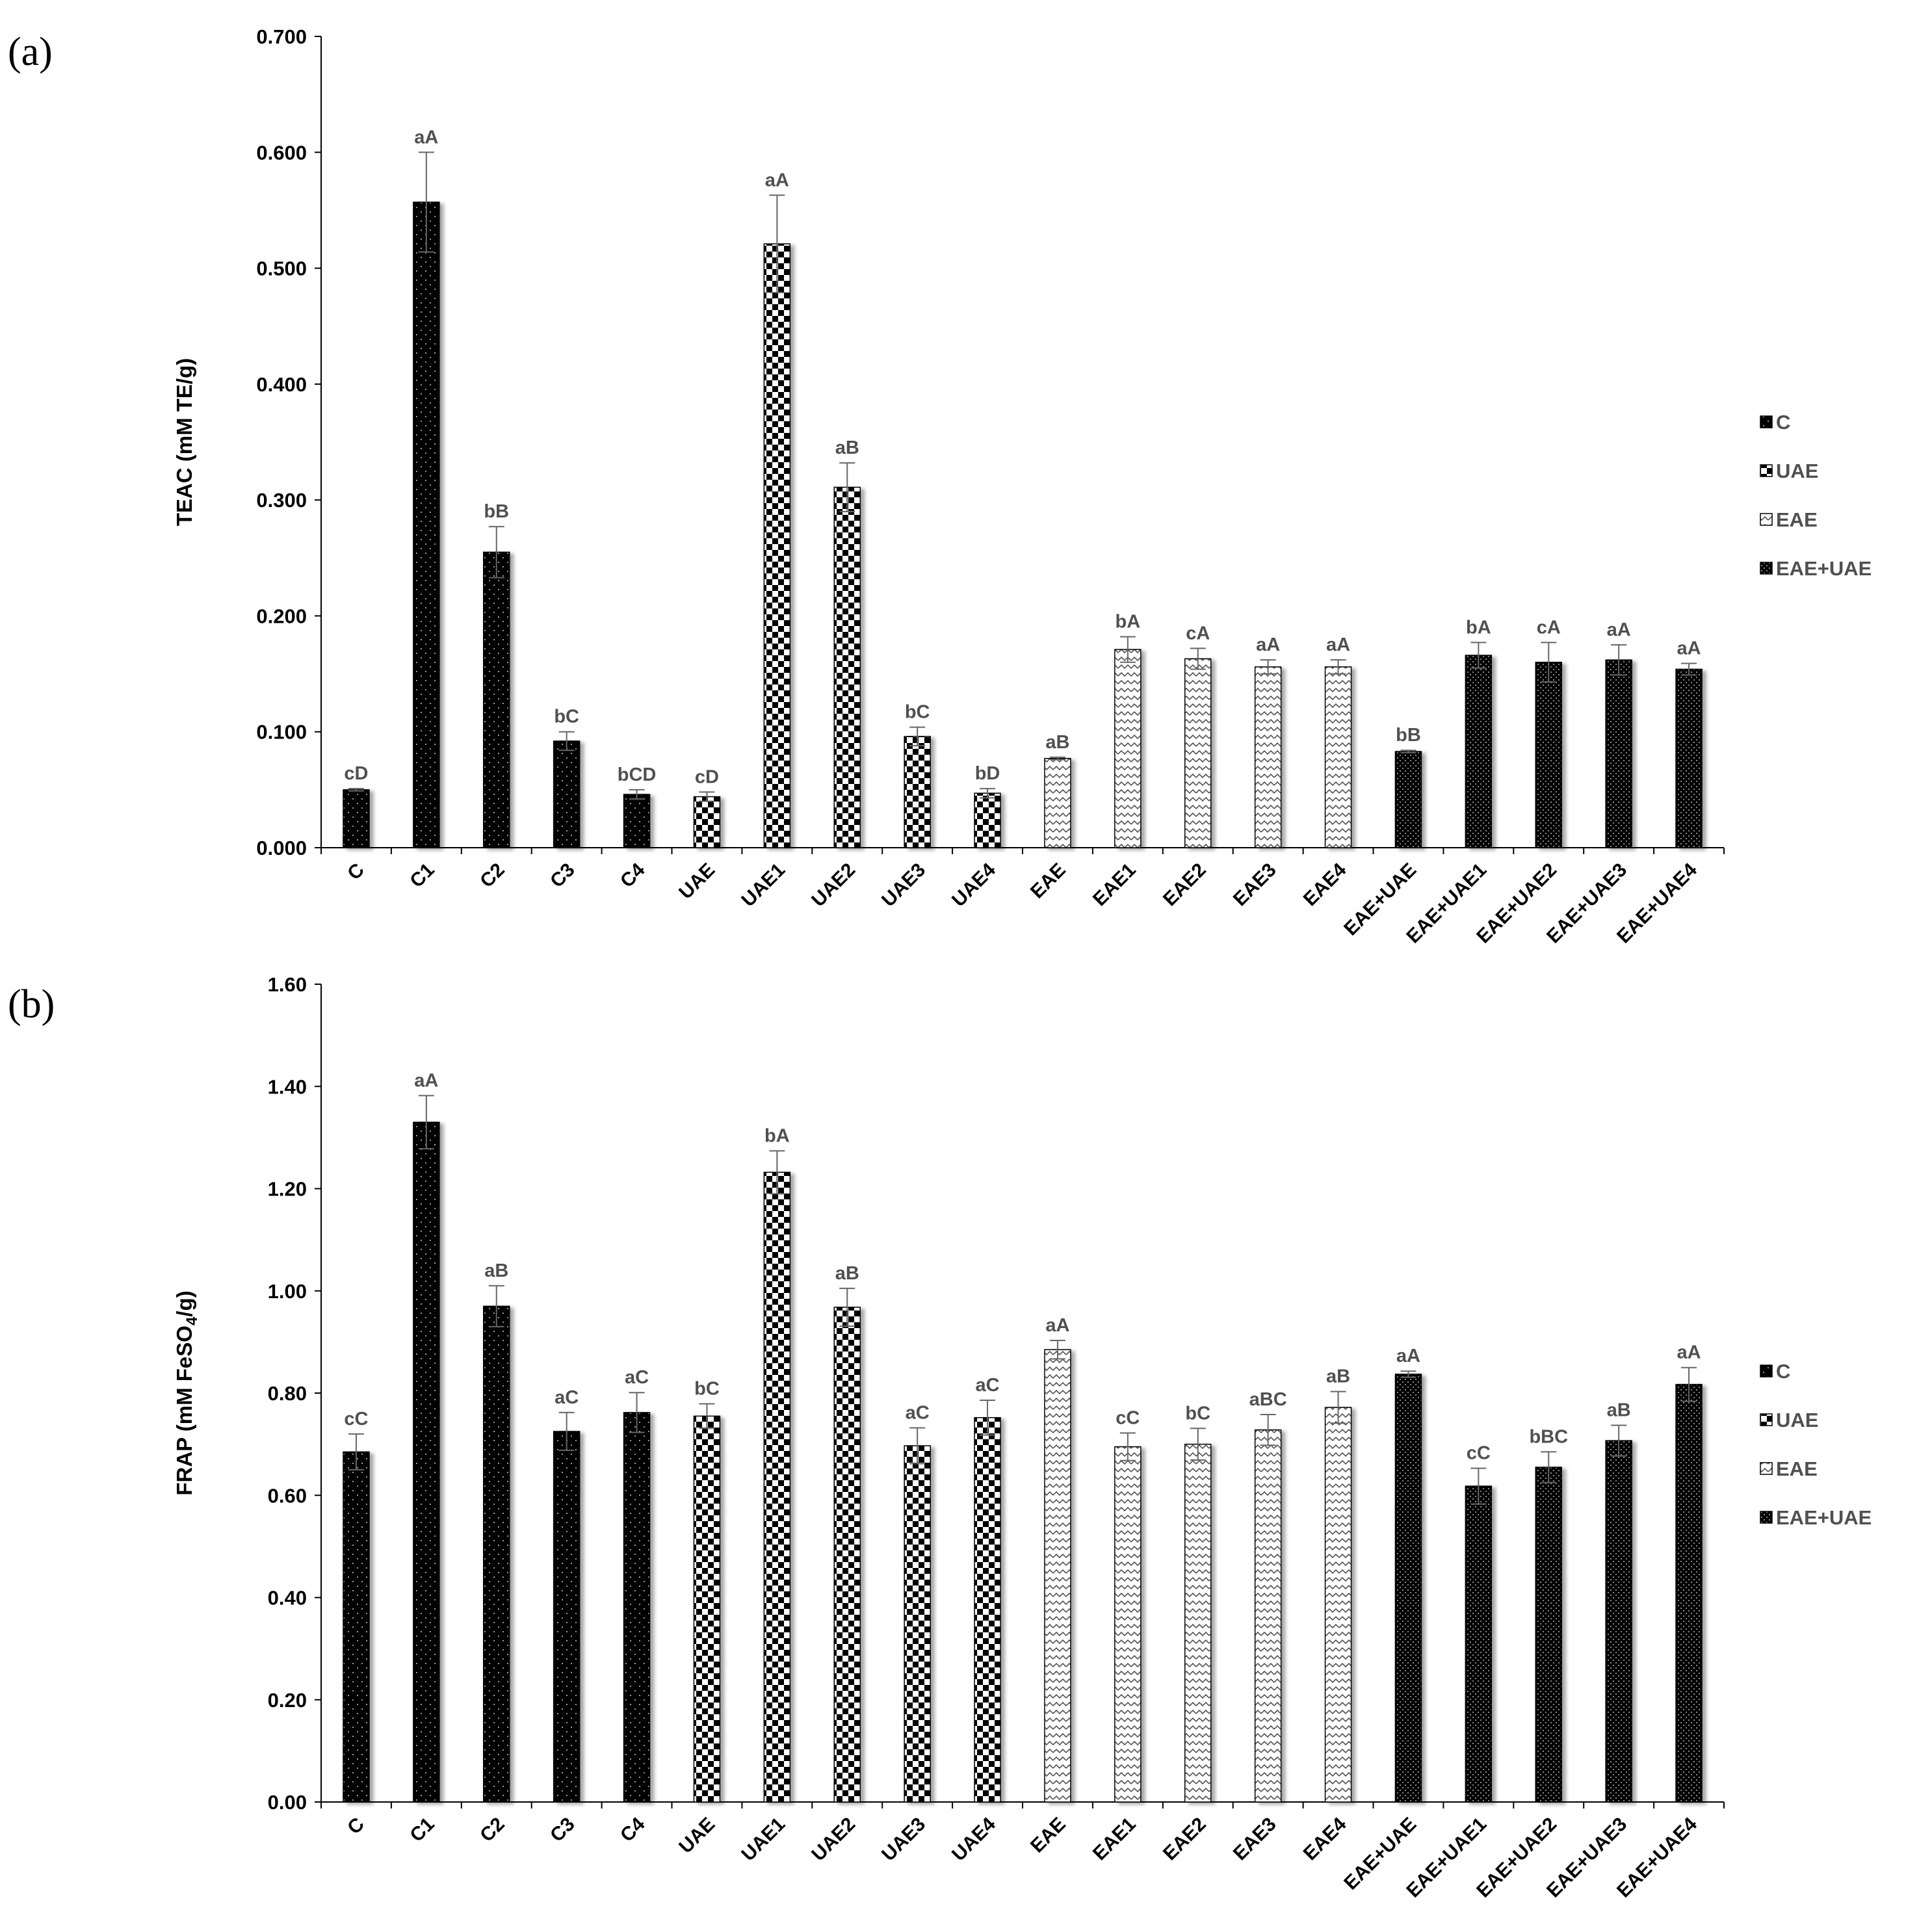 This screenshot has width=1932, height=1932. Describe the element at coordinates (32, 1004) in the screenshot. I see `panel-b-label: (b)` at that location.